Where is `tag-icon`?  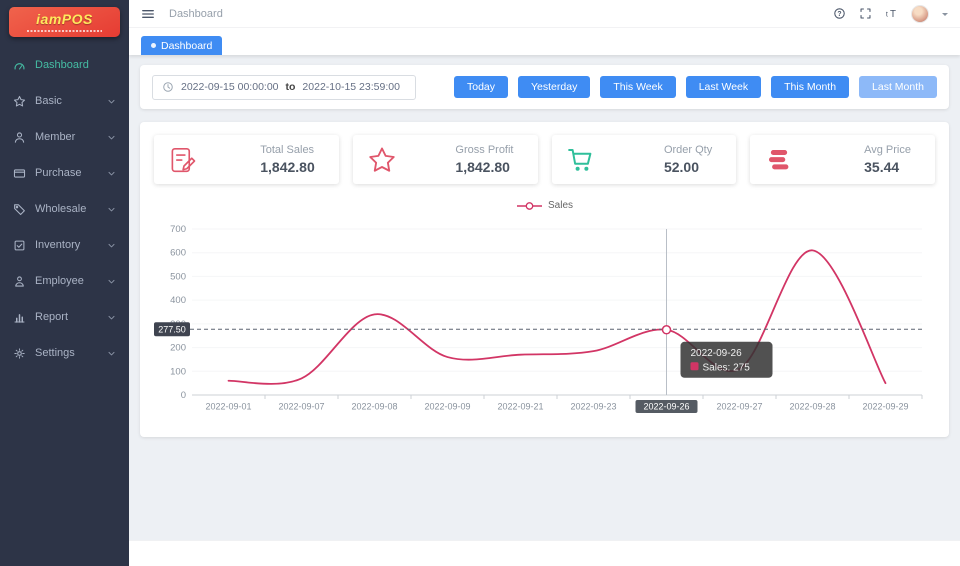
tag-icon is located at coordinates (19, 209).